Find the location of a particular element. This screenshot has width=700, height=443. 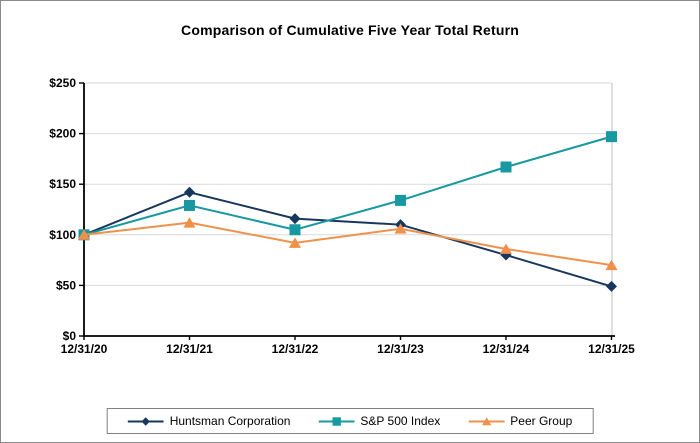

x-tick-label: 12/31/22 is located at coordinates (295, 349).